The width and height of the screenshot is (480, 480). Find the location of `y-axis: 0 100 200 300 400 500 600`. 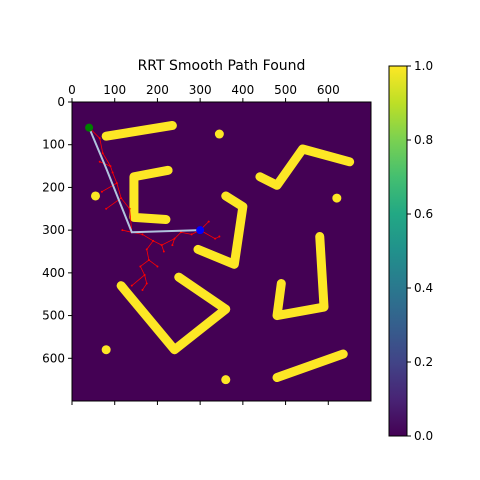

y-axis: 0 100 200 300 400 500 600 is located at coordinates (57, 230).